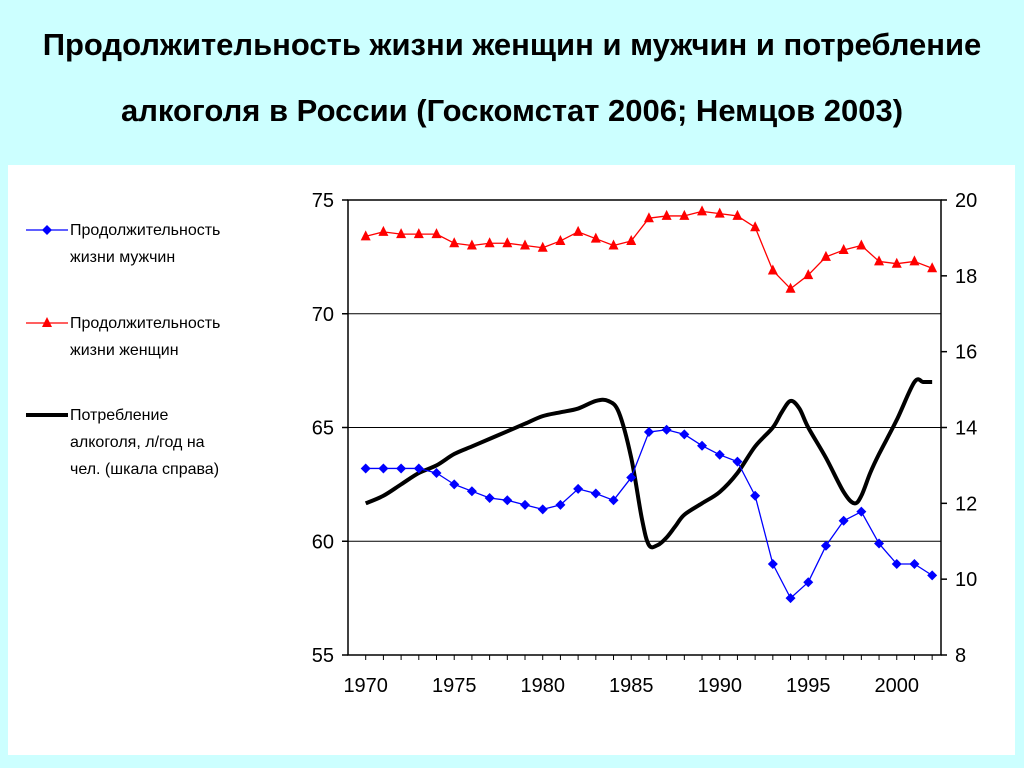 Image resolution: width=1024 pixels, height=768 pixels. What do you see at coordinates (323, 201) in the screenshot?
I see `left-tick-label: 75` at bounding box center [323, 201].